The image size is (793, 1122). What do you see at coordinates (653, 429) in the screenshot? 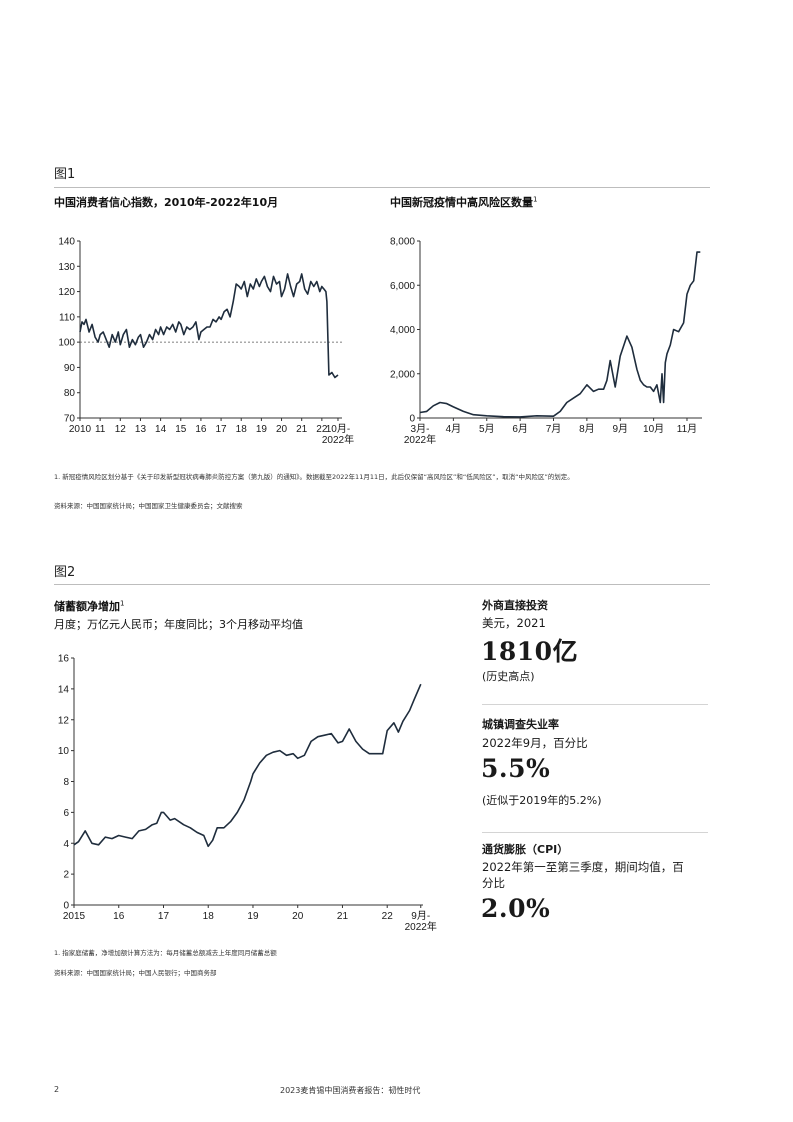
I see `x-tick-label: 10月` at bounding box center [653, 429].